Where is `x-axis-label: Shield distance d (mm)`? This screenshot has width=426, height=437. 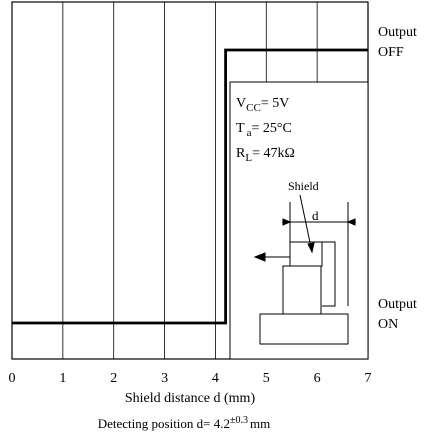
x-axis-label: Shield distance d (mm) is located at coordinates (190, 398).